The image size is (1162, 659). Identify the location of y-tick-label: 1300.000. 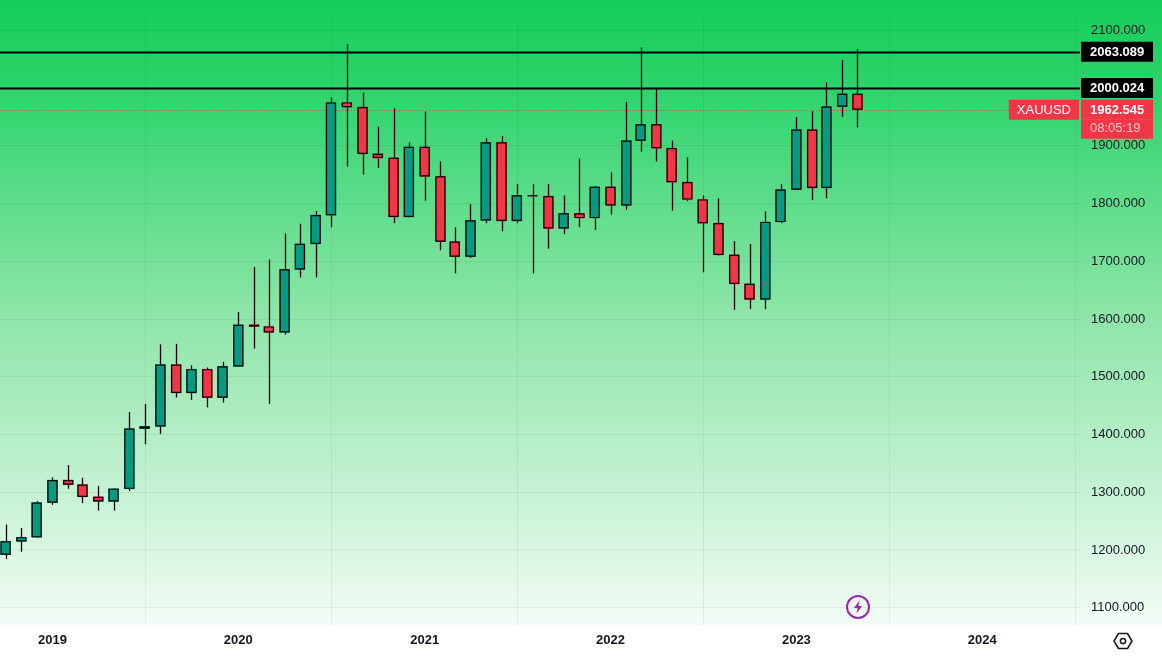
(1118, 491).